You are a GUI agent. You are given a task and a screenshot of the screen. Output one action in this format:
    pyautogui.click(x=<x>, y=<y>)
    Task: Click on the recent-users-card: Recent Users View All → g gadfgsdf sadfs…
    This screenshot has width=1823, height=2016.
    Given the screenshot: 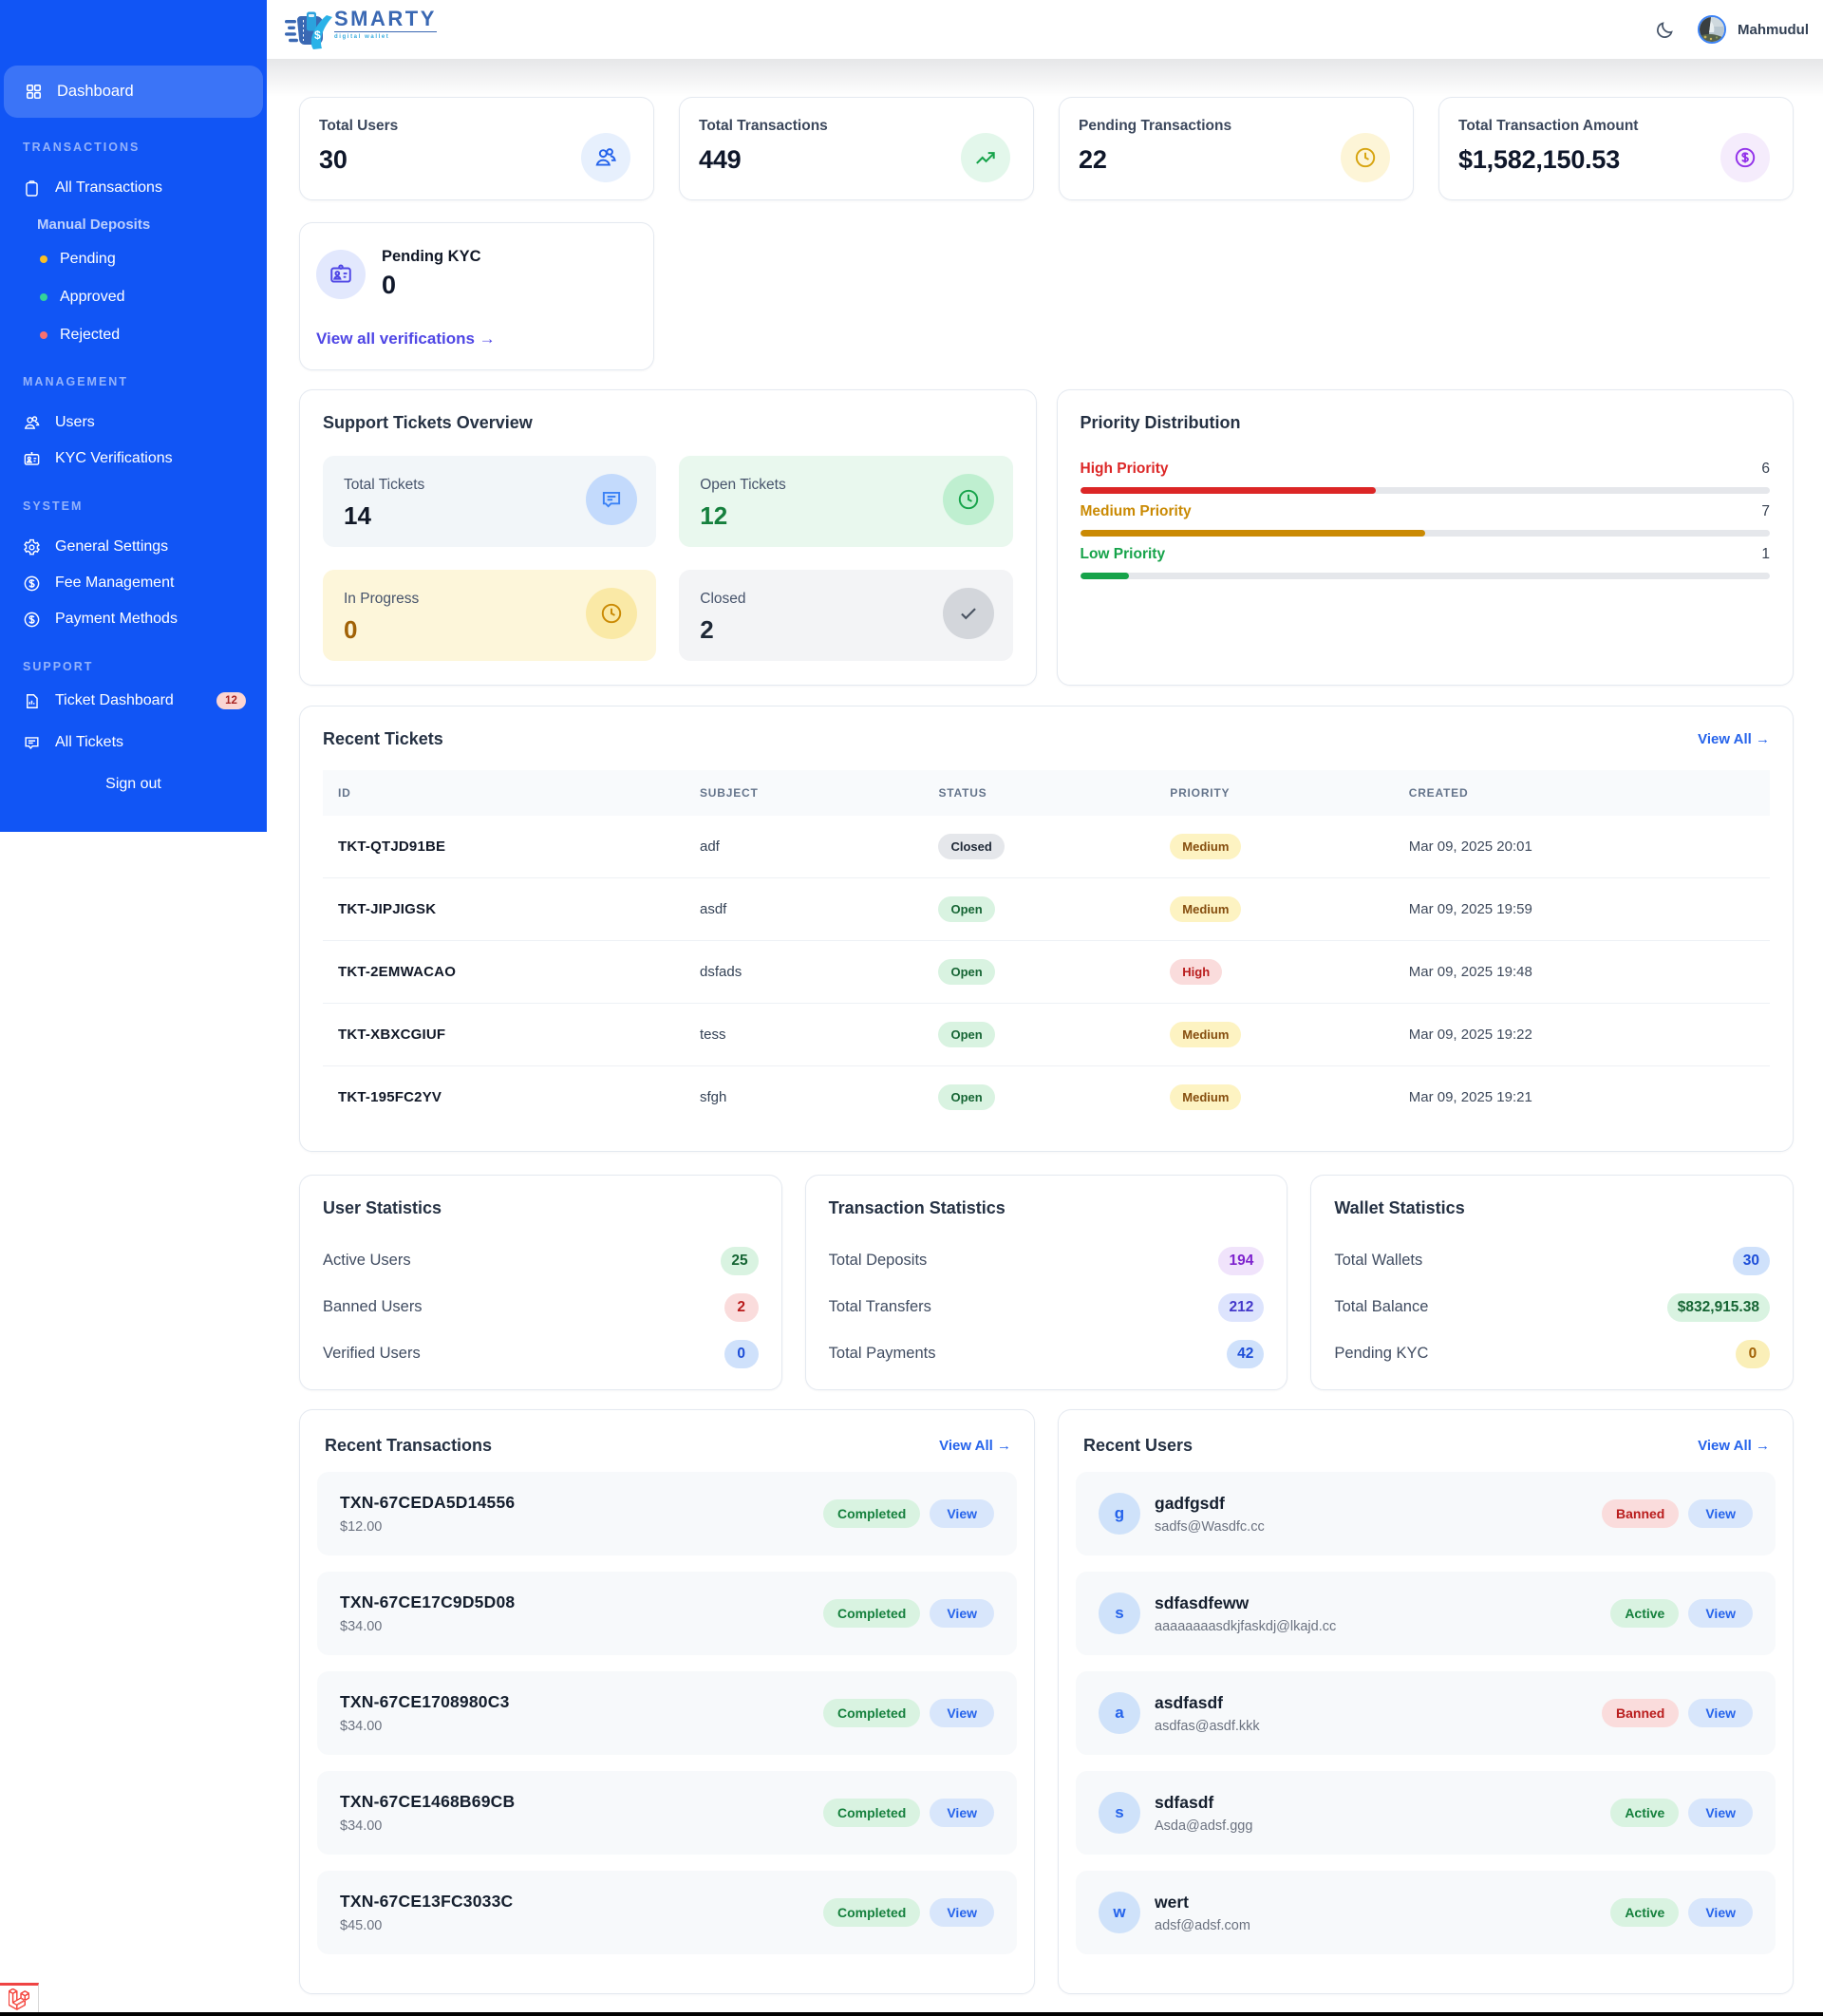 What is the action you would take?
    pyautogui.click(x=1426, y=1701)
    